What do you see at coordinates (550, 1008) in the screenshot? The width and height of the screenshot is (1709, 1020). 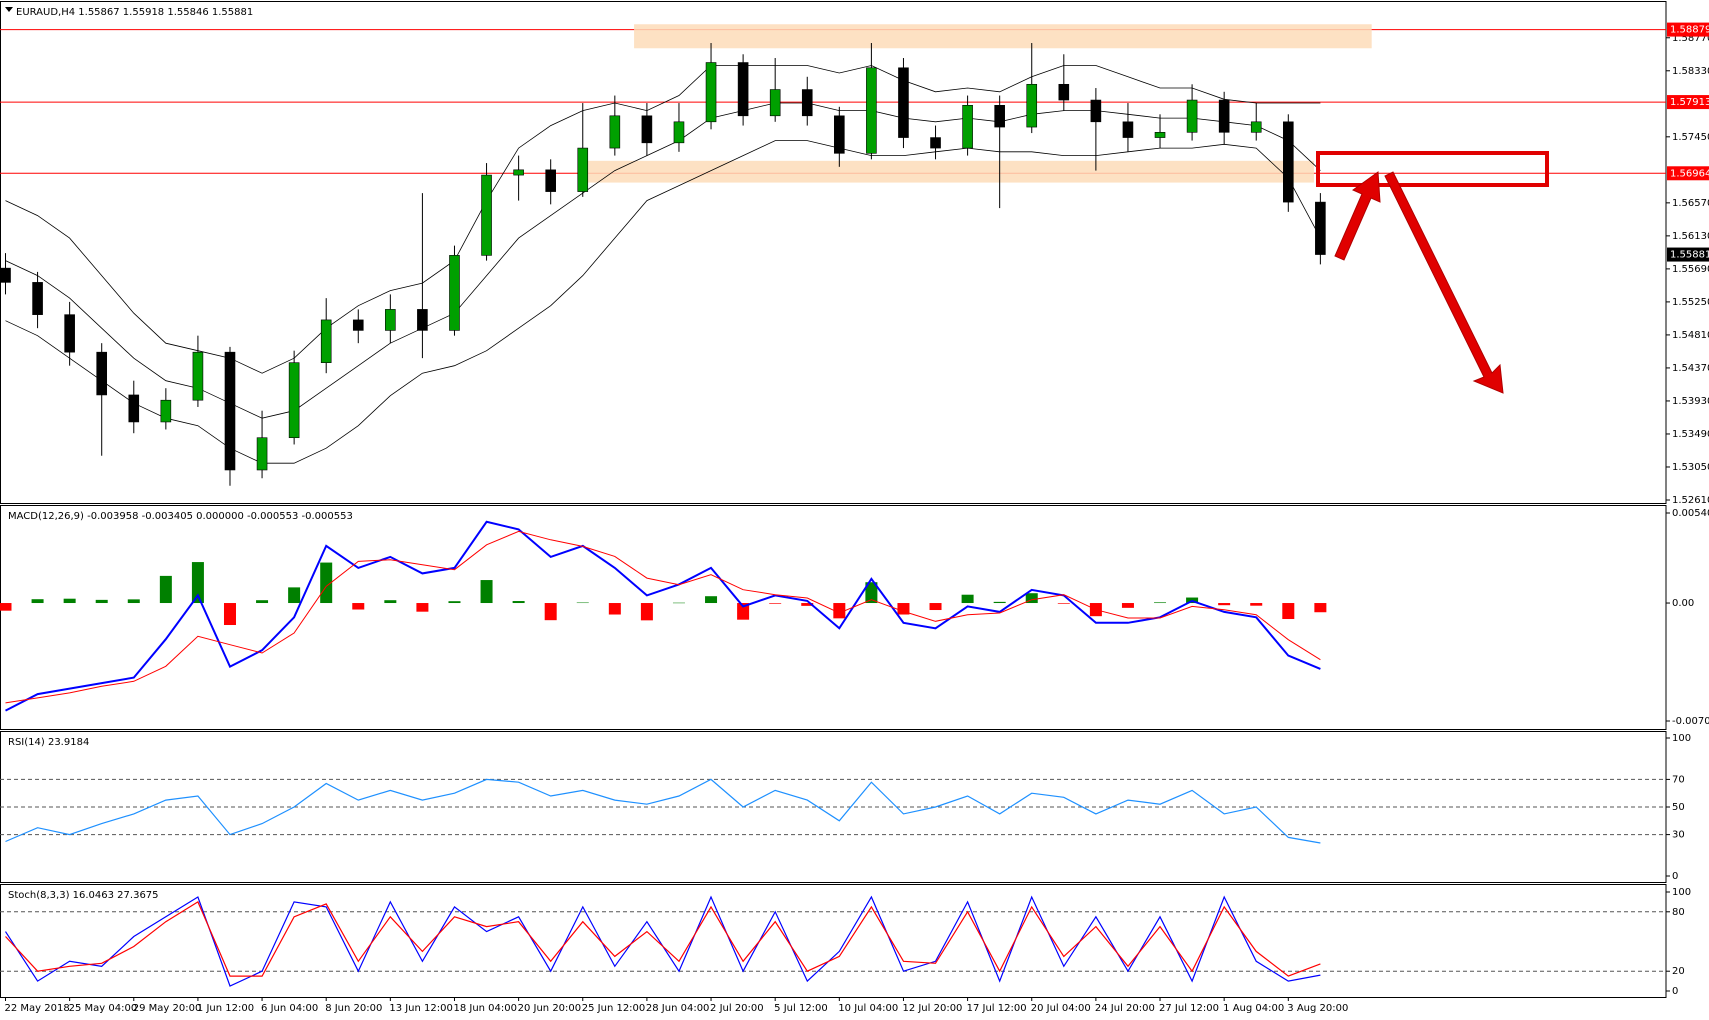 I see `x-tick-label: 20 Jun 20:00` at bounding box center [550, 1008].